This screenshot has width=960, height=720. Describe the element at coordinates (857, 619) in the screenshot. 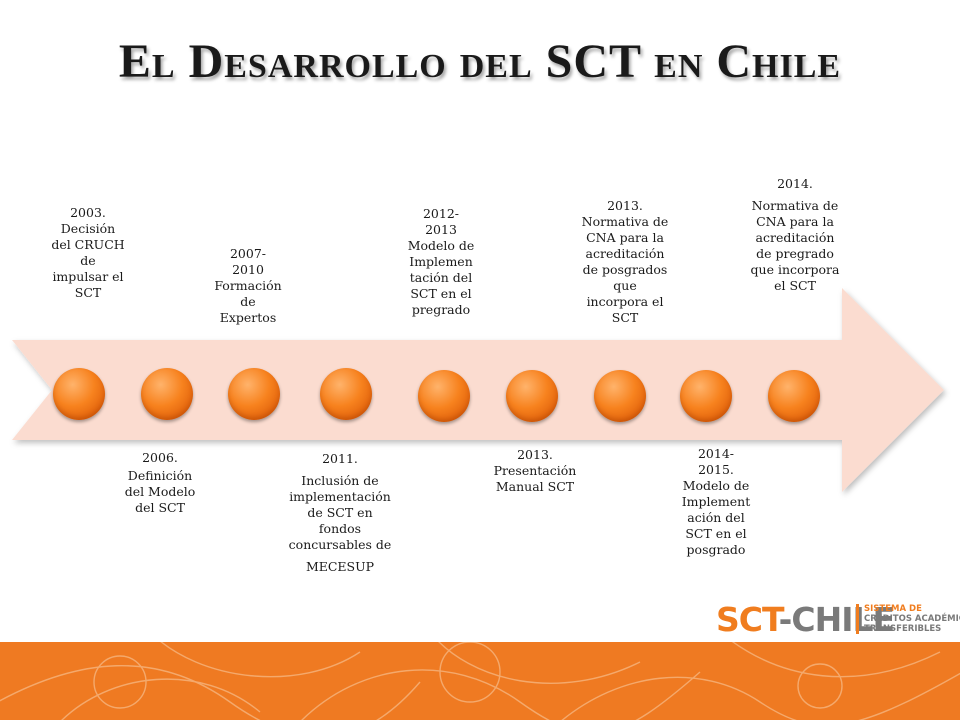

I see `logo-divider` at that location.